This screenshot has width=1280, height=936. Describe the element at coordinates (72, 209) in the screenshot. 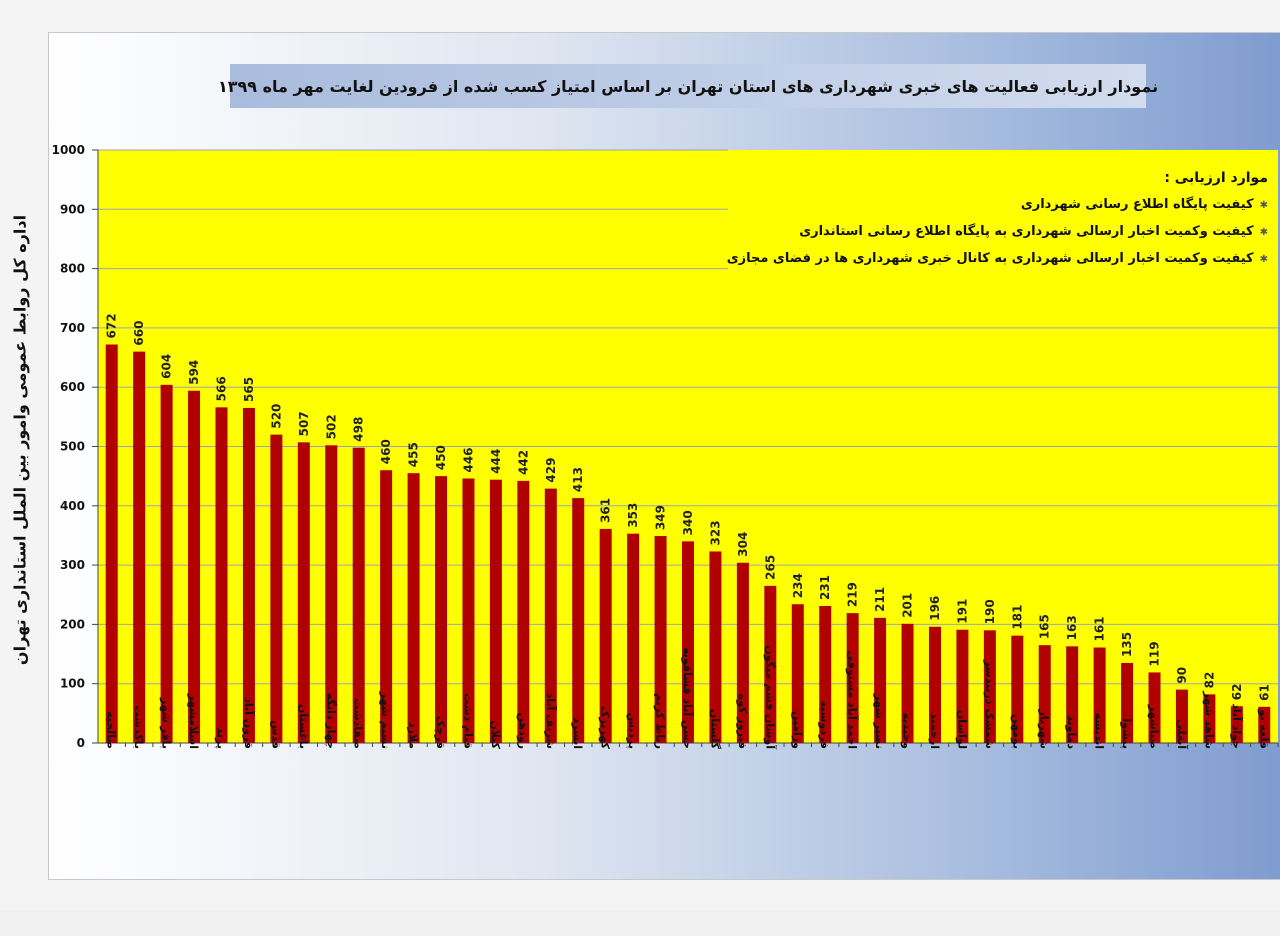

I see `y-tick-label: 900` at that location.